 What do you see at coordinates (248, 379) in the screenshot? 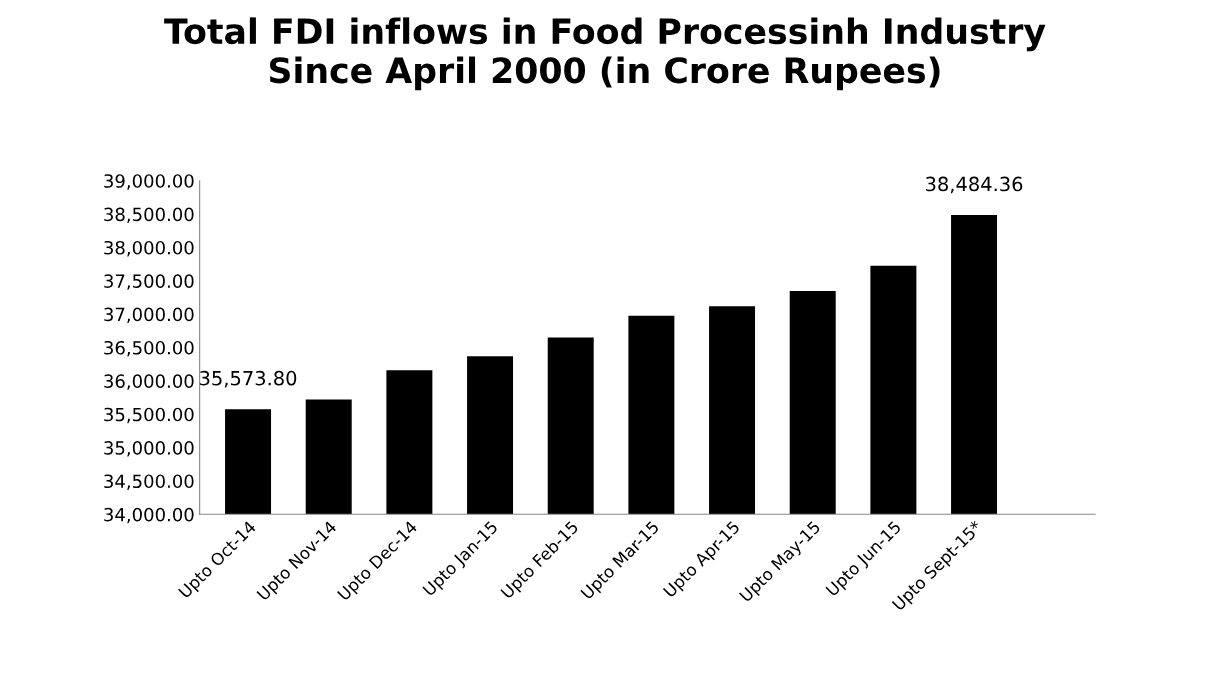
I see `data-label: 35,573.80` at bounding box center [248, 379].